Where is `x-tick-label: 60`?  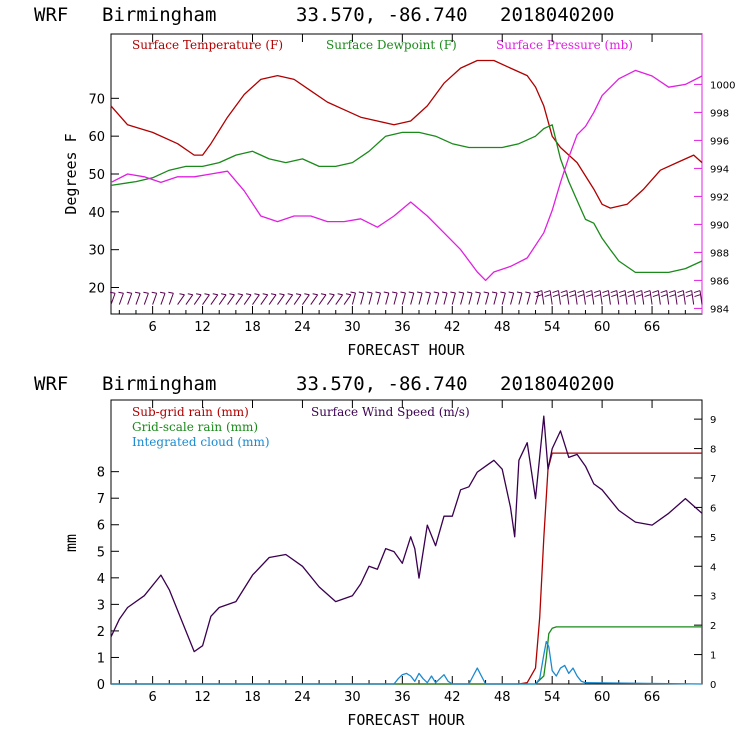
x-tick-label: 60 is located at coordinates (602, 697).